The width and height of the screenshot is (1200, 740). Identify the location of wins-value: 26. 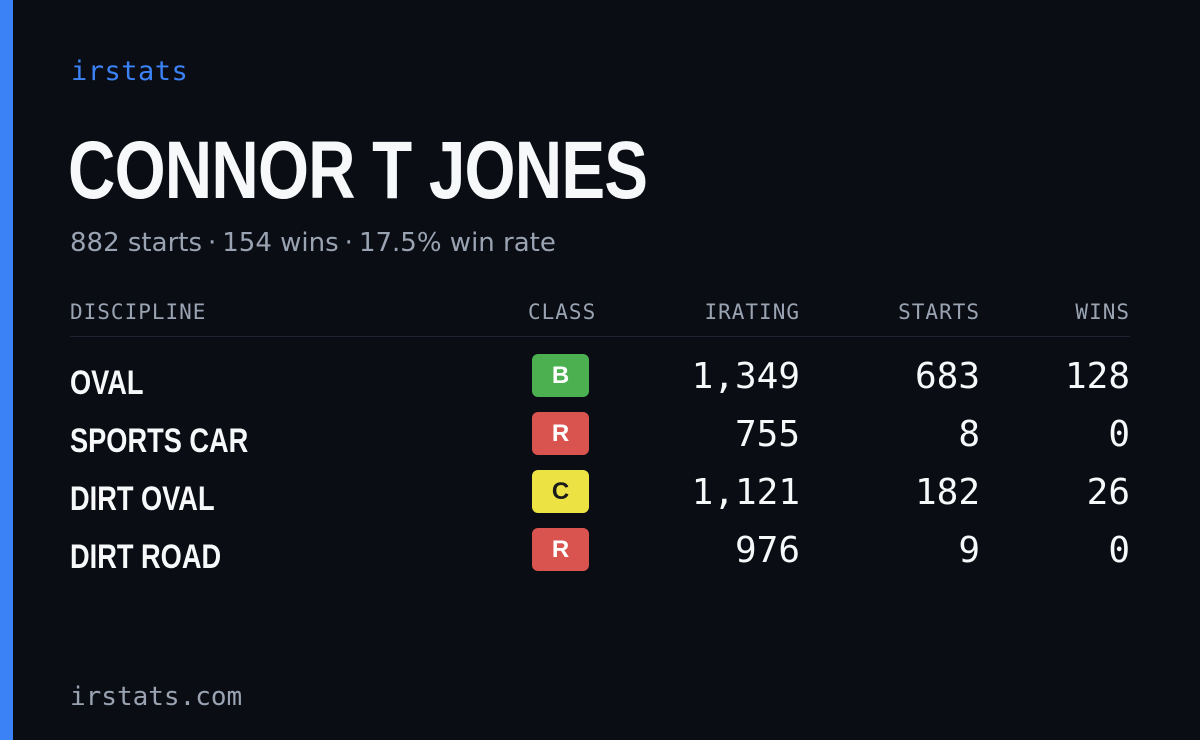
(1108, 492).